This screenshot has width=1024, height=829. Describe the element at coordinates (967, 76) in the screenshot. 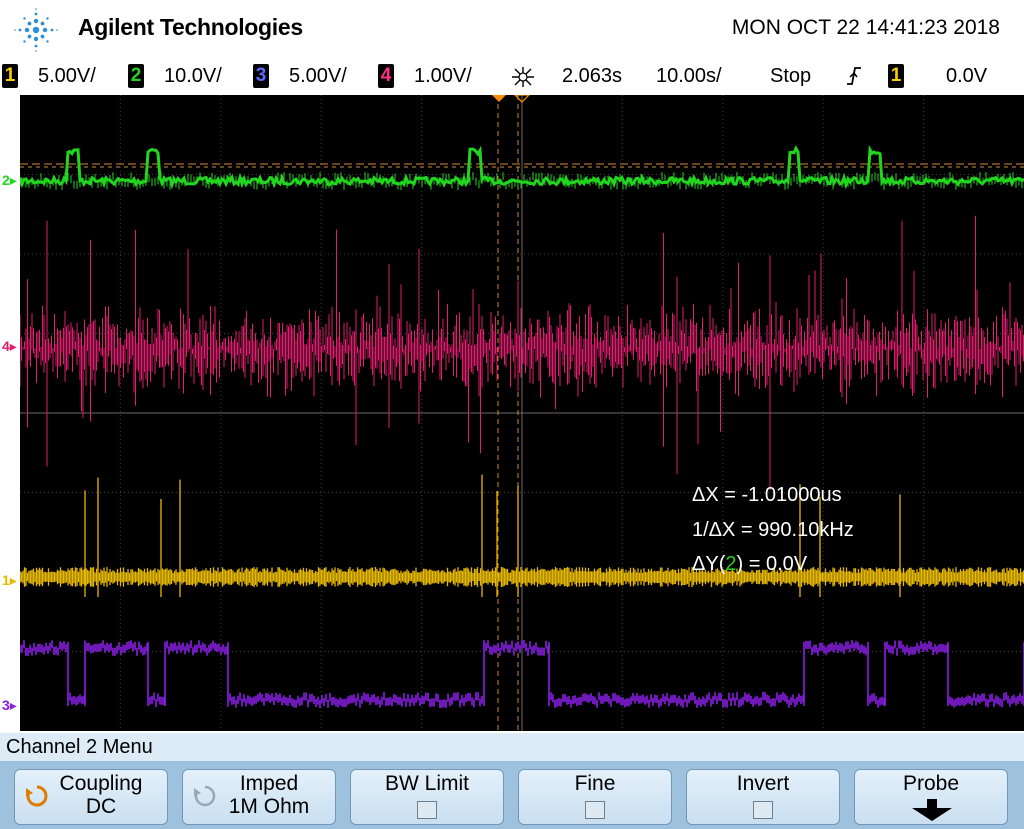

I see `trigger-level: 0.0V` at that location.